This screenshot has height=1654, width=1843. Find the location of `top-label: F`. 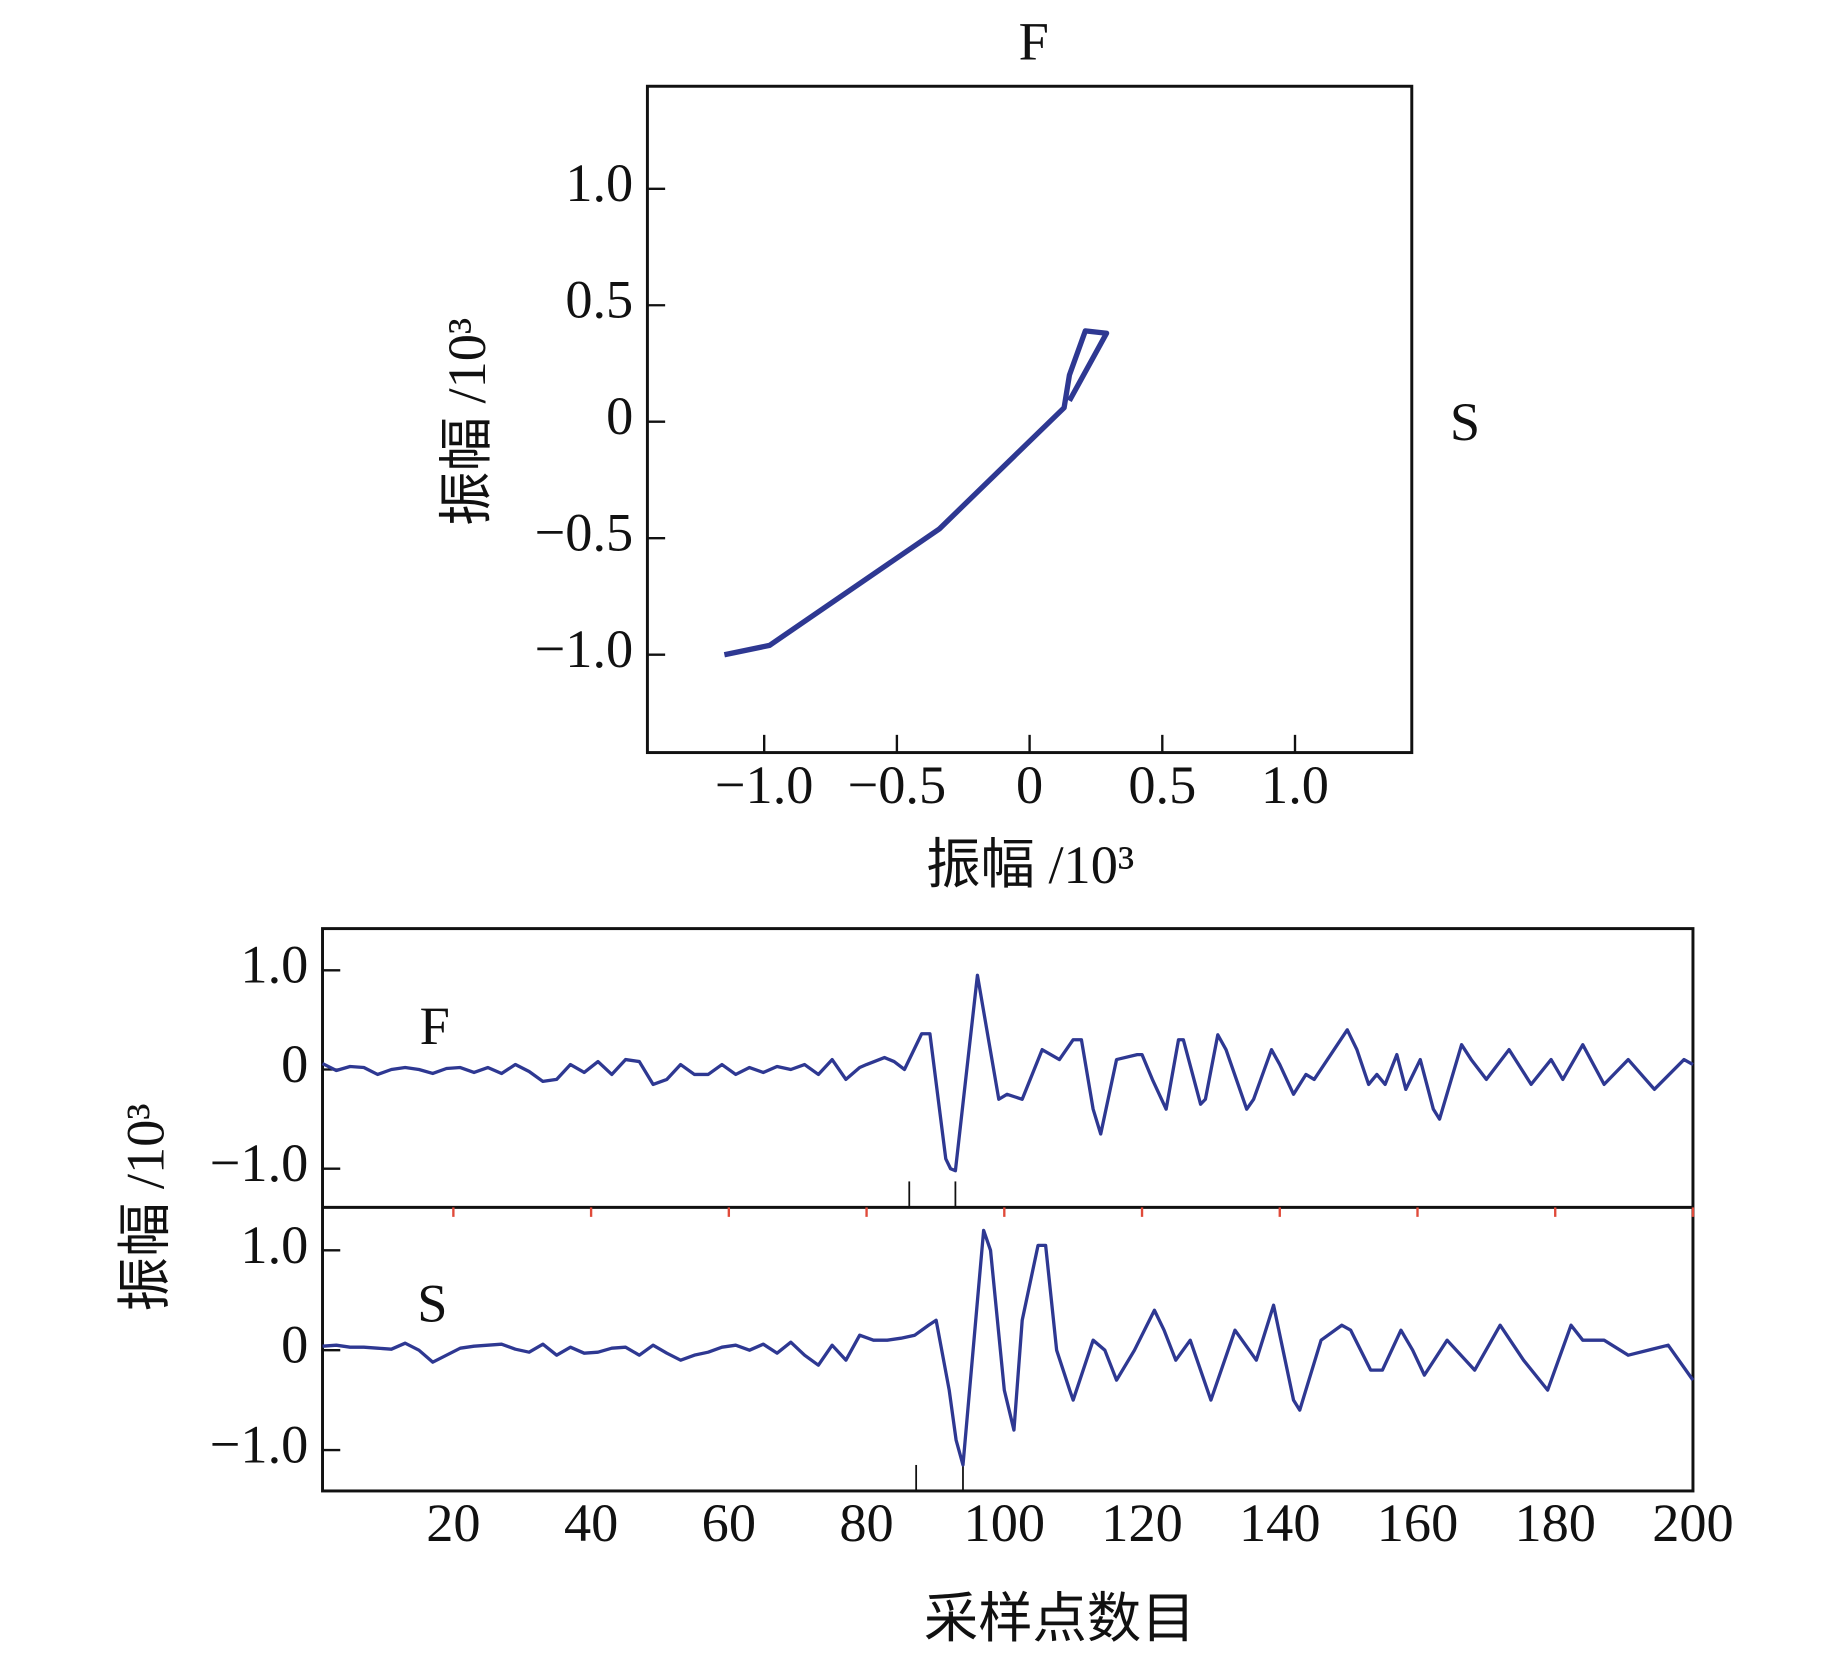

top-label: F is located at coordinates (1034, 42).